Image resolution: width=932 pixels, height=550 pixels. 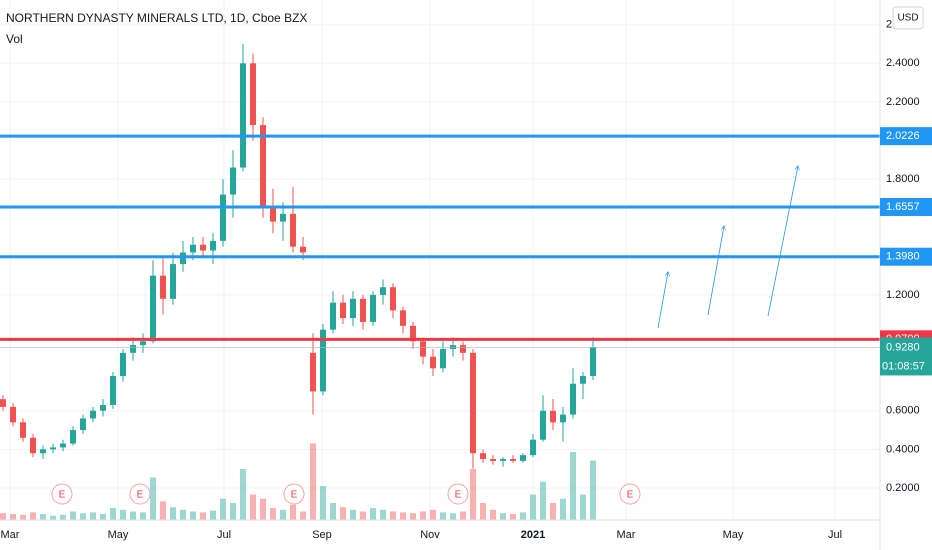 What do you see at coordinates (727, 247) in the screenshot?
I see `arrows` at bounding box center [727, 247].